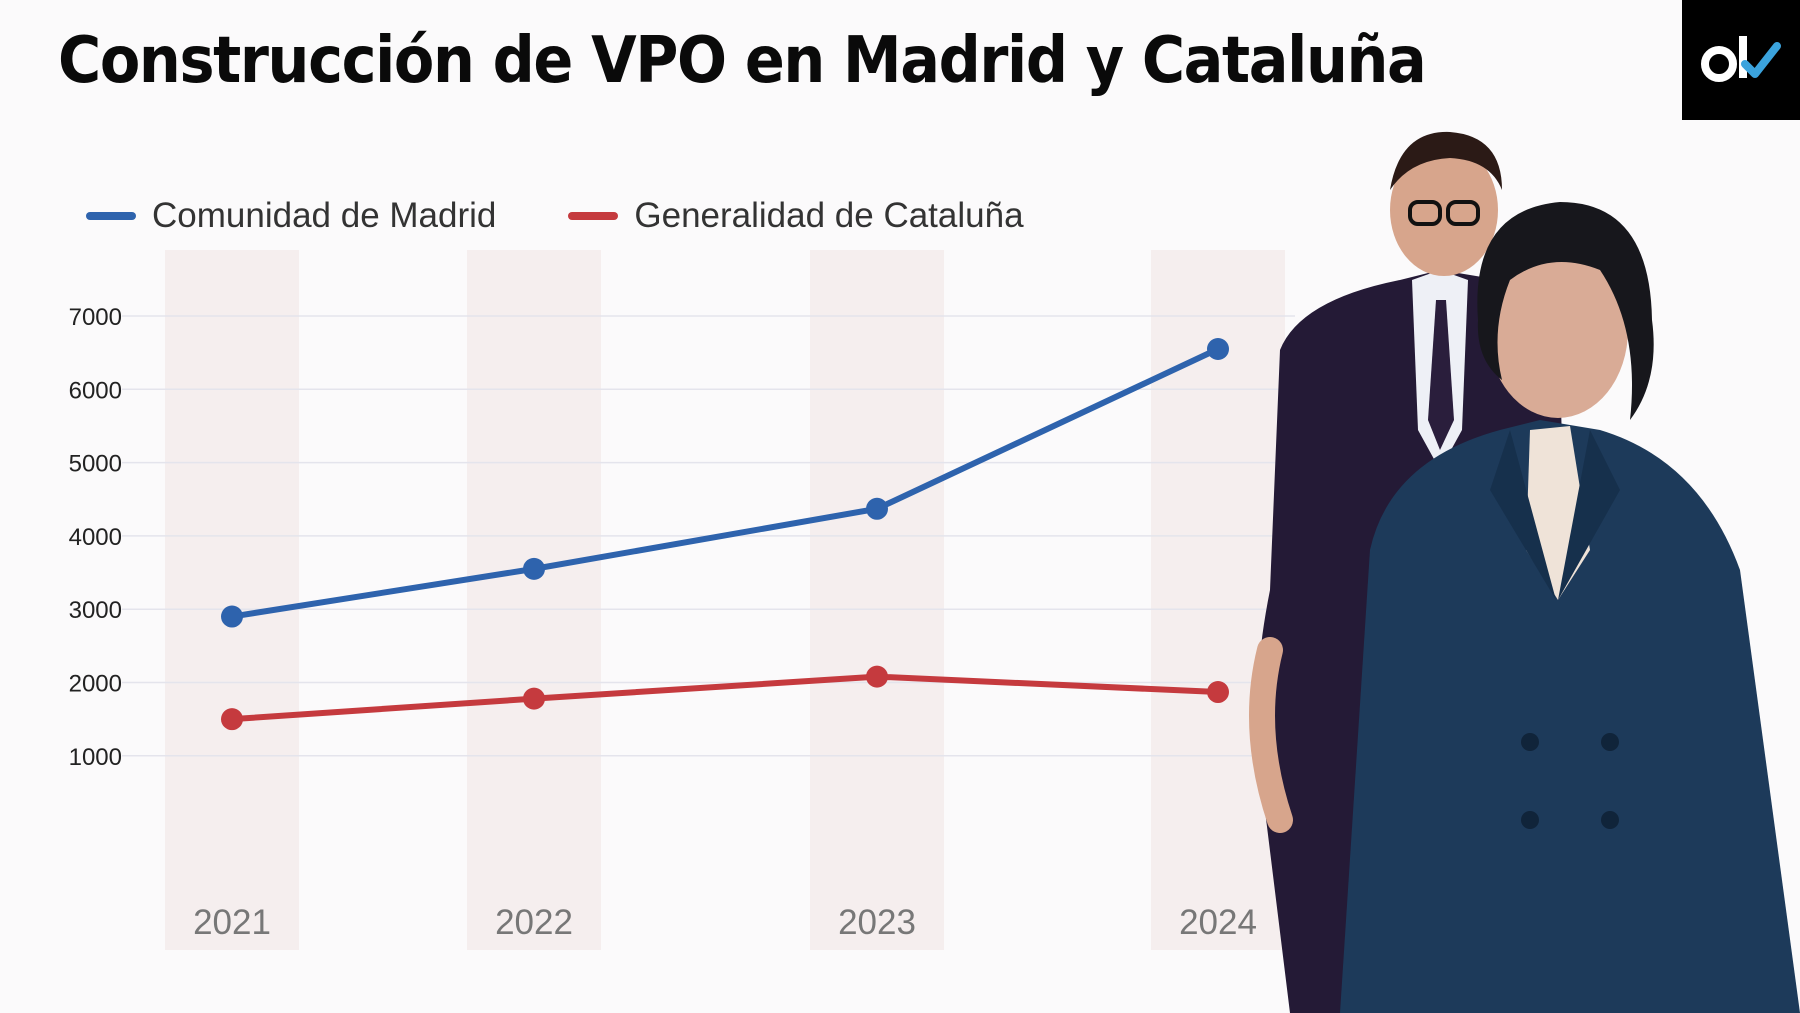 The height and width of the screenshot is (1013, 1800). Describe the element at coordinates (232, 616) in the screenshot. I see `data-point-madrid-2021` at that location.